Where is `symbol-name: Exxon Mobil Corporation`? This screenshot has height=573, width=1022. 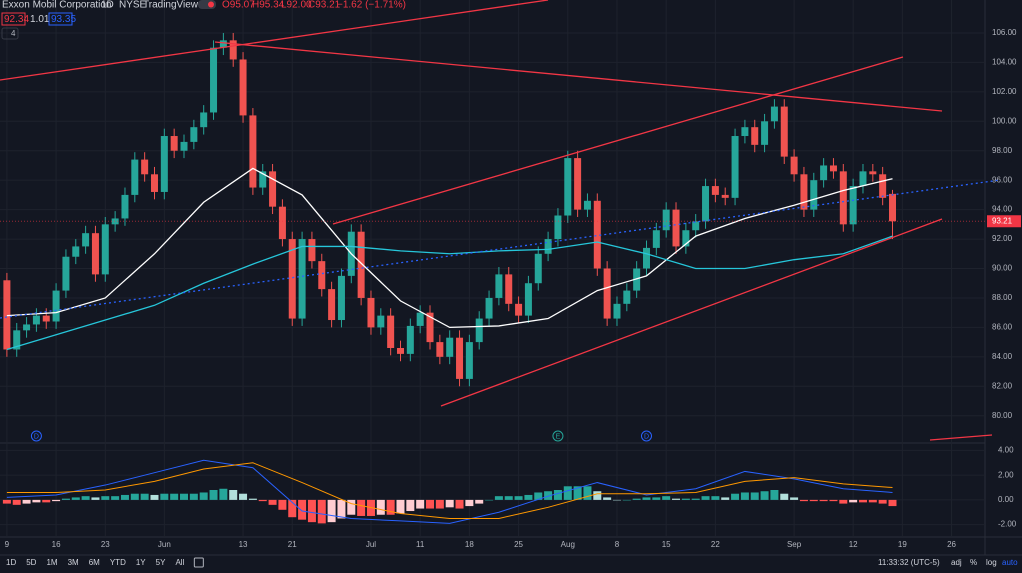 symbol-name: Exxon Mobil Corporation is located at coordinates (57, 5).